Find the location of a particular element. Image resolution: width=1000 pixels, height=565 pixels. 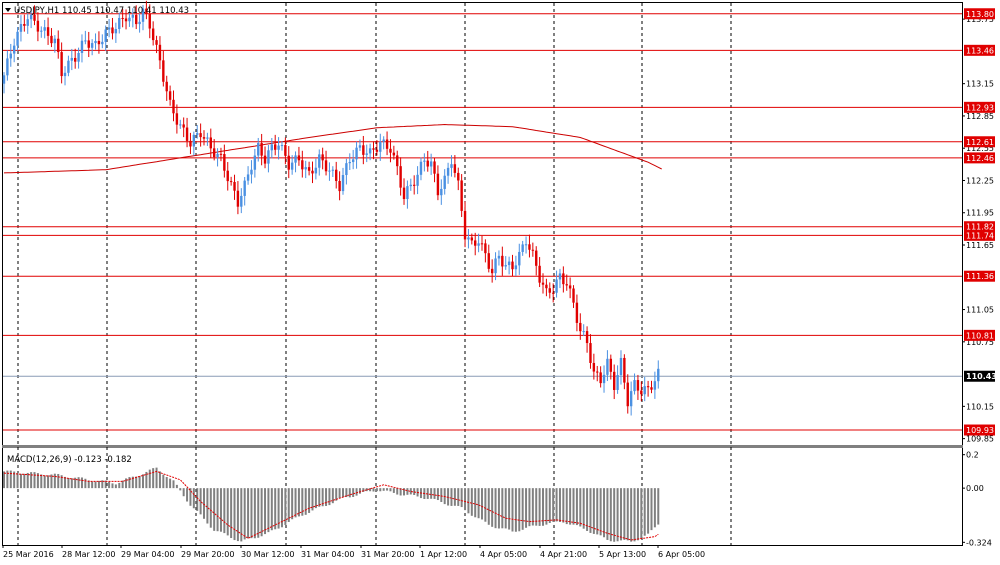

time-tick-label: 28 Mar 12:00 is located at coordinates (88, 554).